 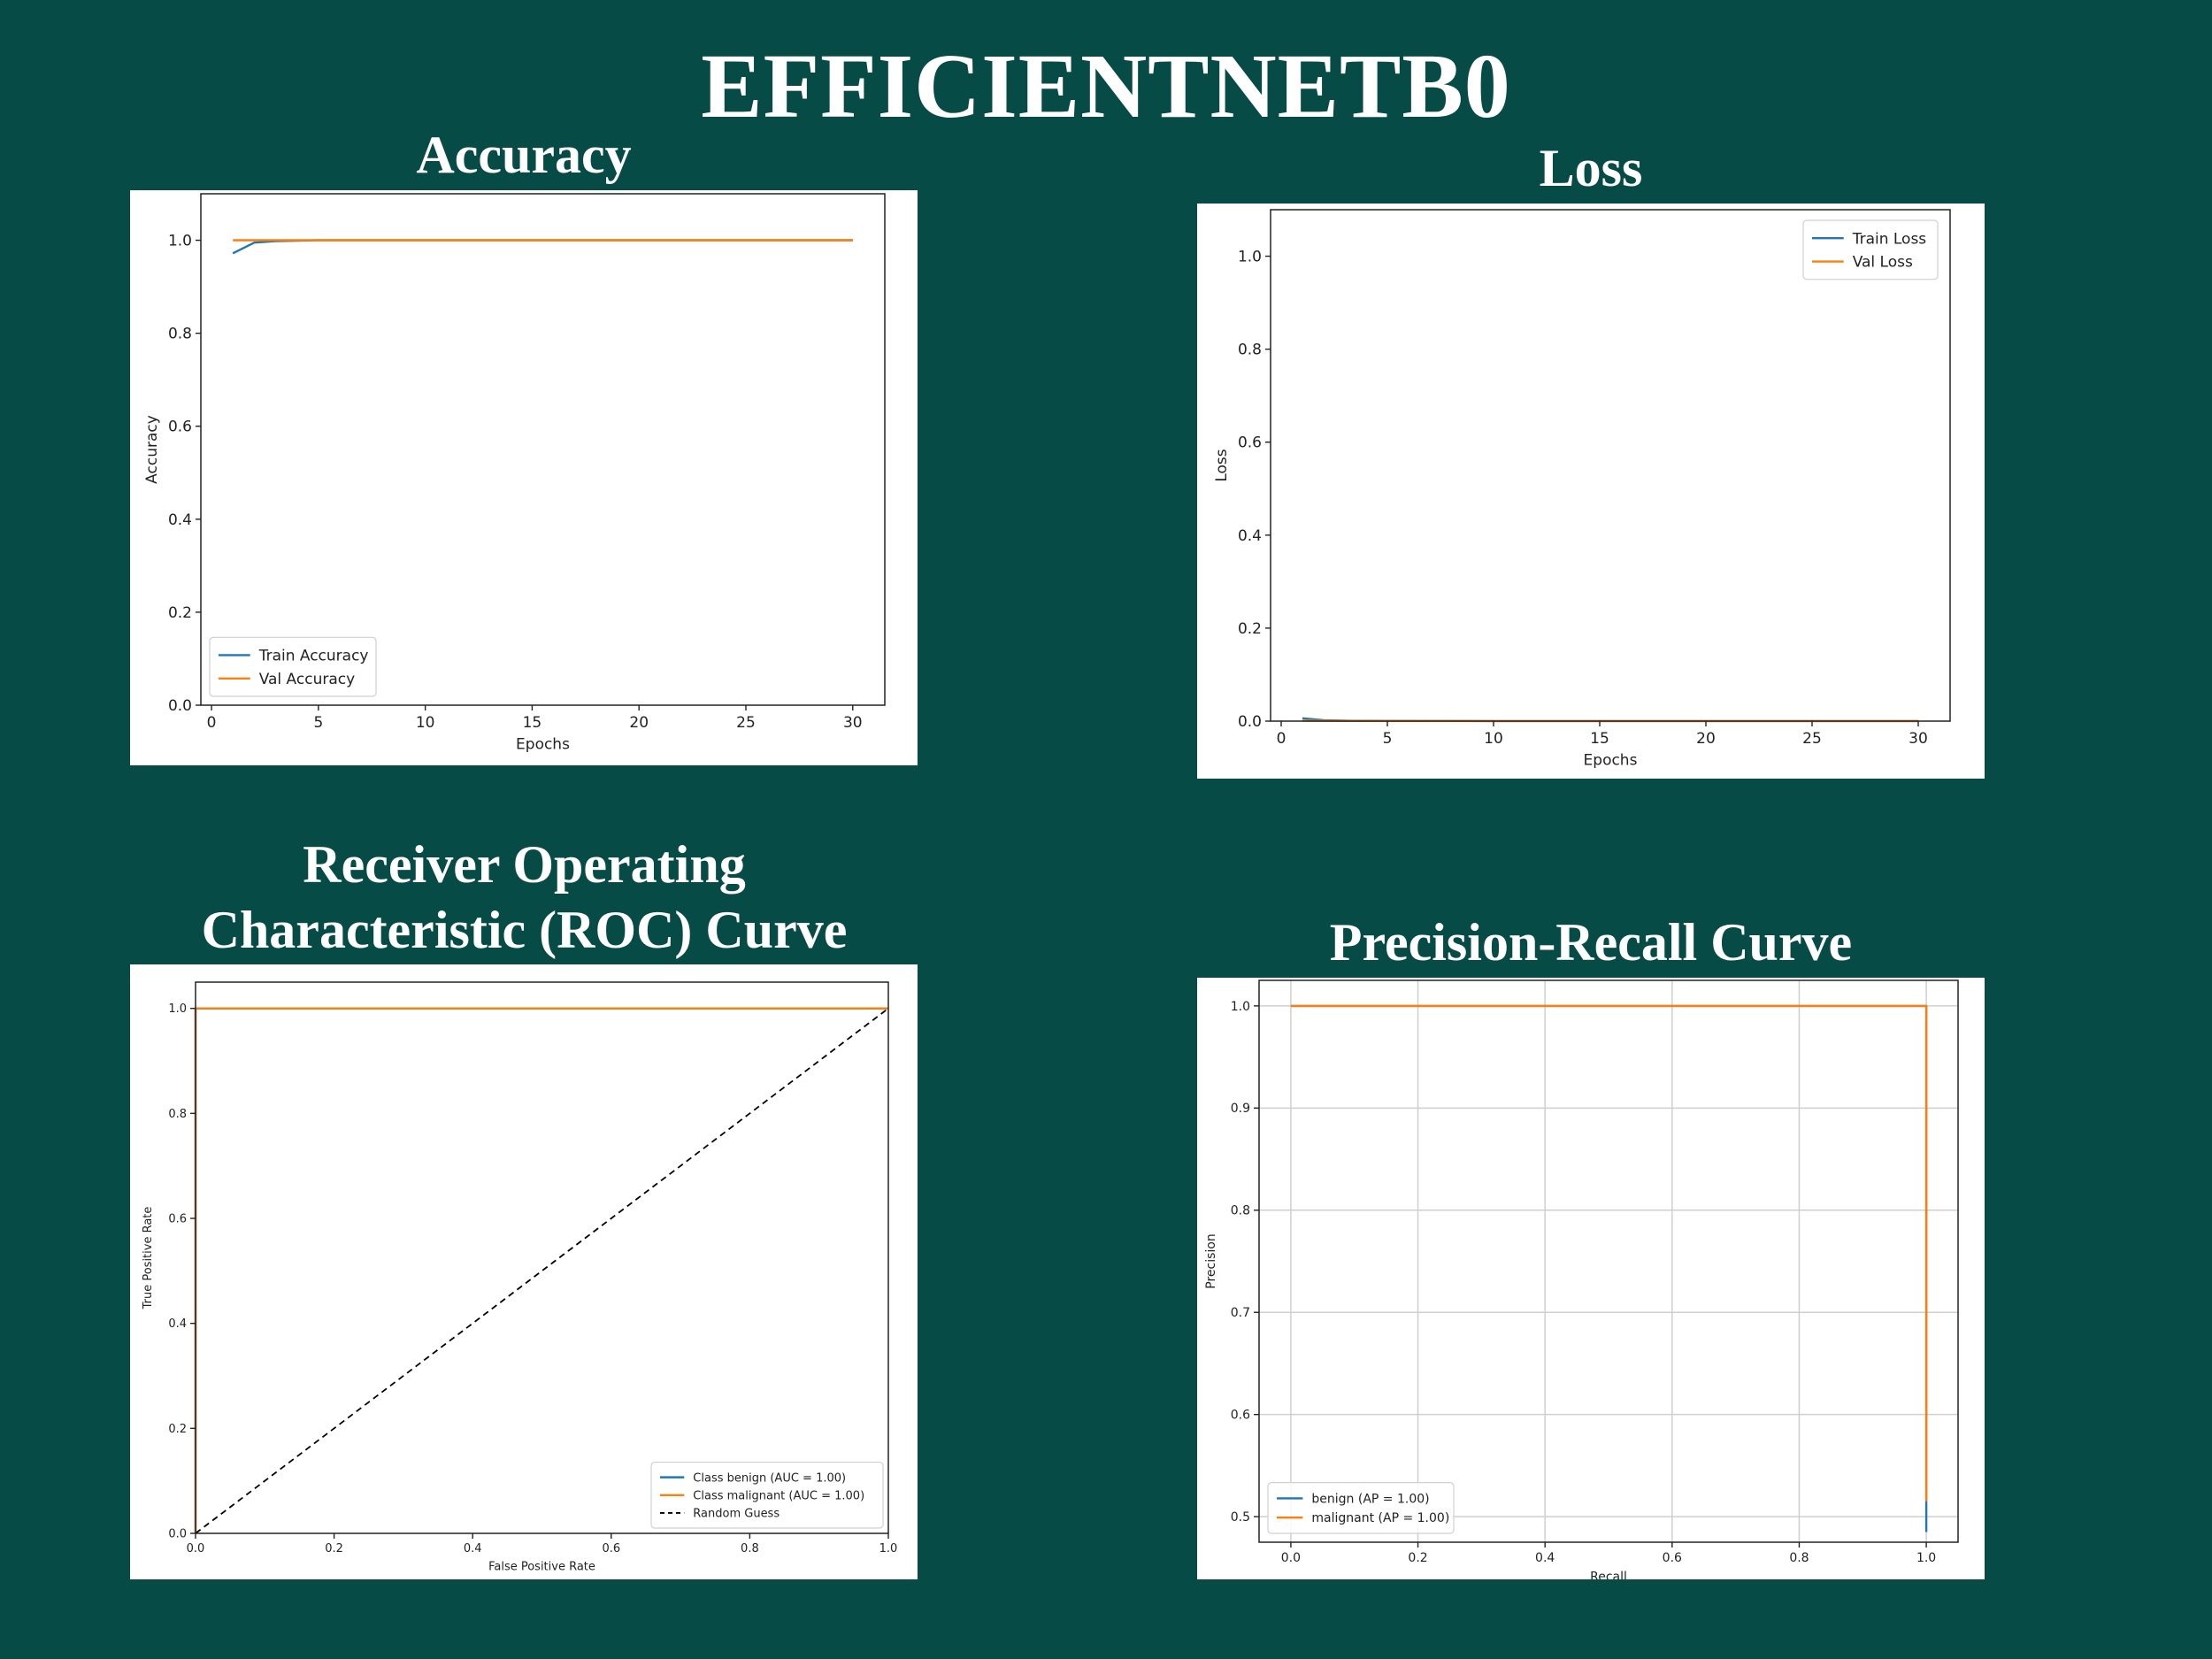 What do you see at coordinates (778, 1495) in the screenshot?
I see `legend-label-1: Class malignant (AUC = 1.00)` at bounding box center [778, 1495].